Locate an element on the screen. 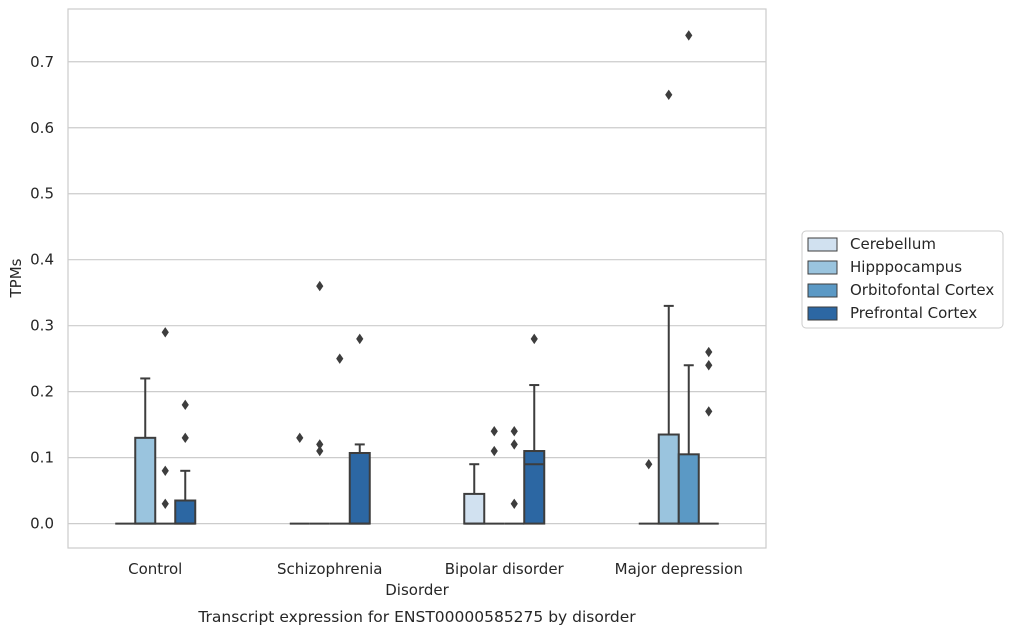 This screenshot has width=1014, height=634. x-tick-label: Bipolar disorder is located at coordinates (505, 569).